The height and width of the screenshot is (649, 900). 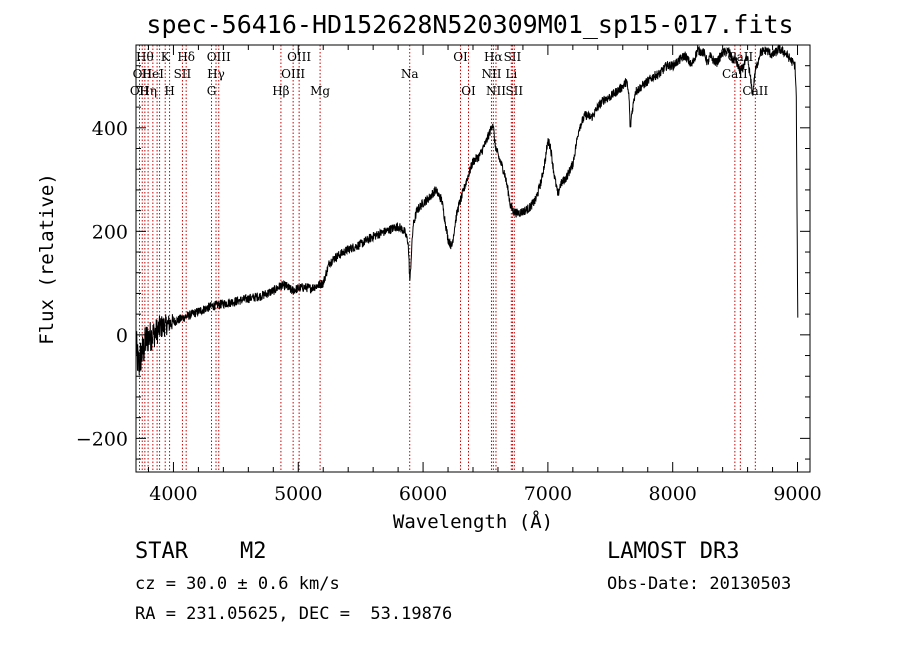 I want to click on spectral-line-label: Mg, so click(x=320, y=91).